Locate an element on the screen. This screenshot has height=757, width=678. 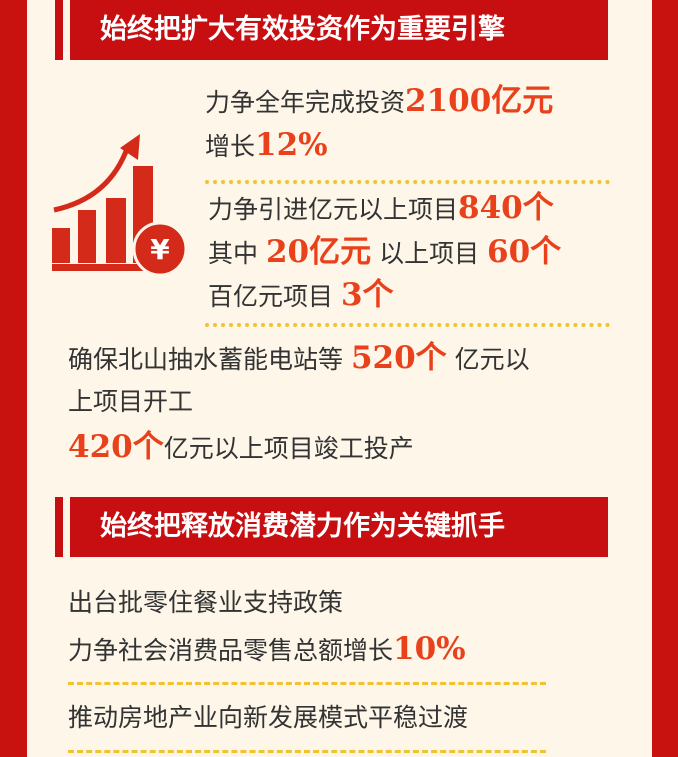
text: 力争引进亿元以上项目 is located at coordinates (333, 209).